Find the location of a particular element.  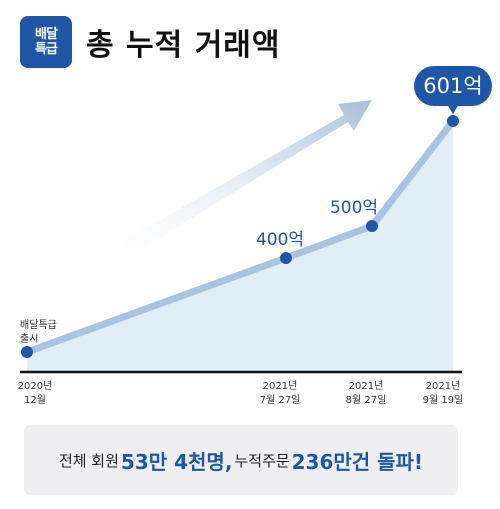

x-tick-label: 2020년 is located at coordinates (35, 386).